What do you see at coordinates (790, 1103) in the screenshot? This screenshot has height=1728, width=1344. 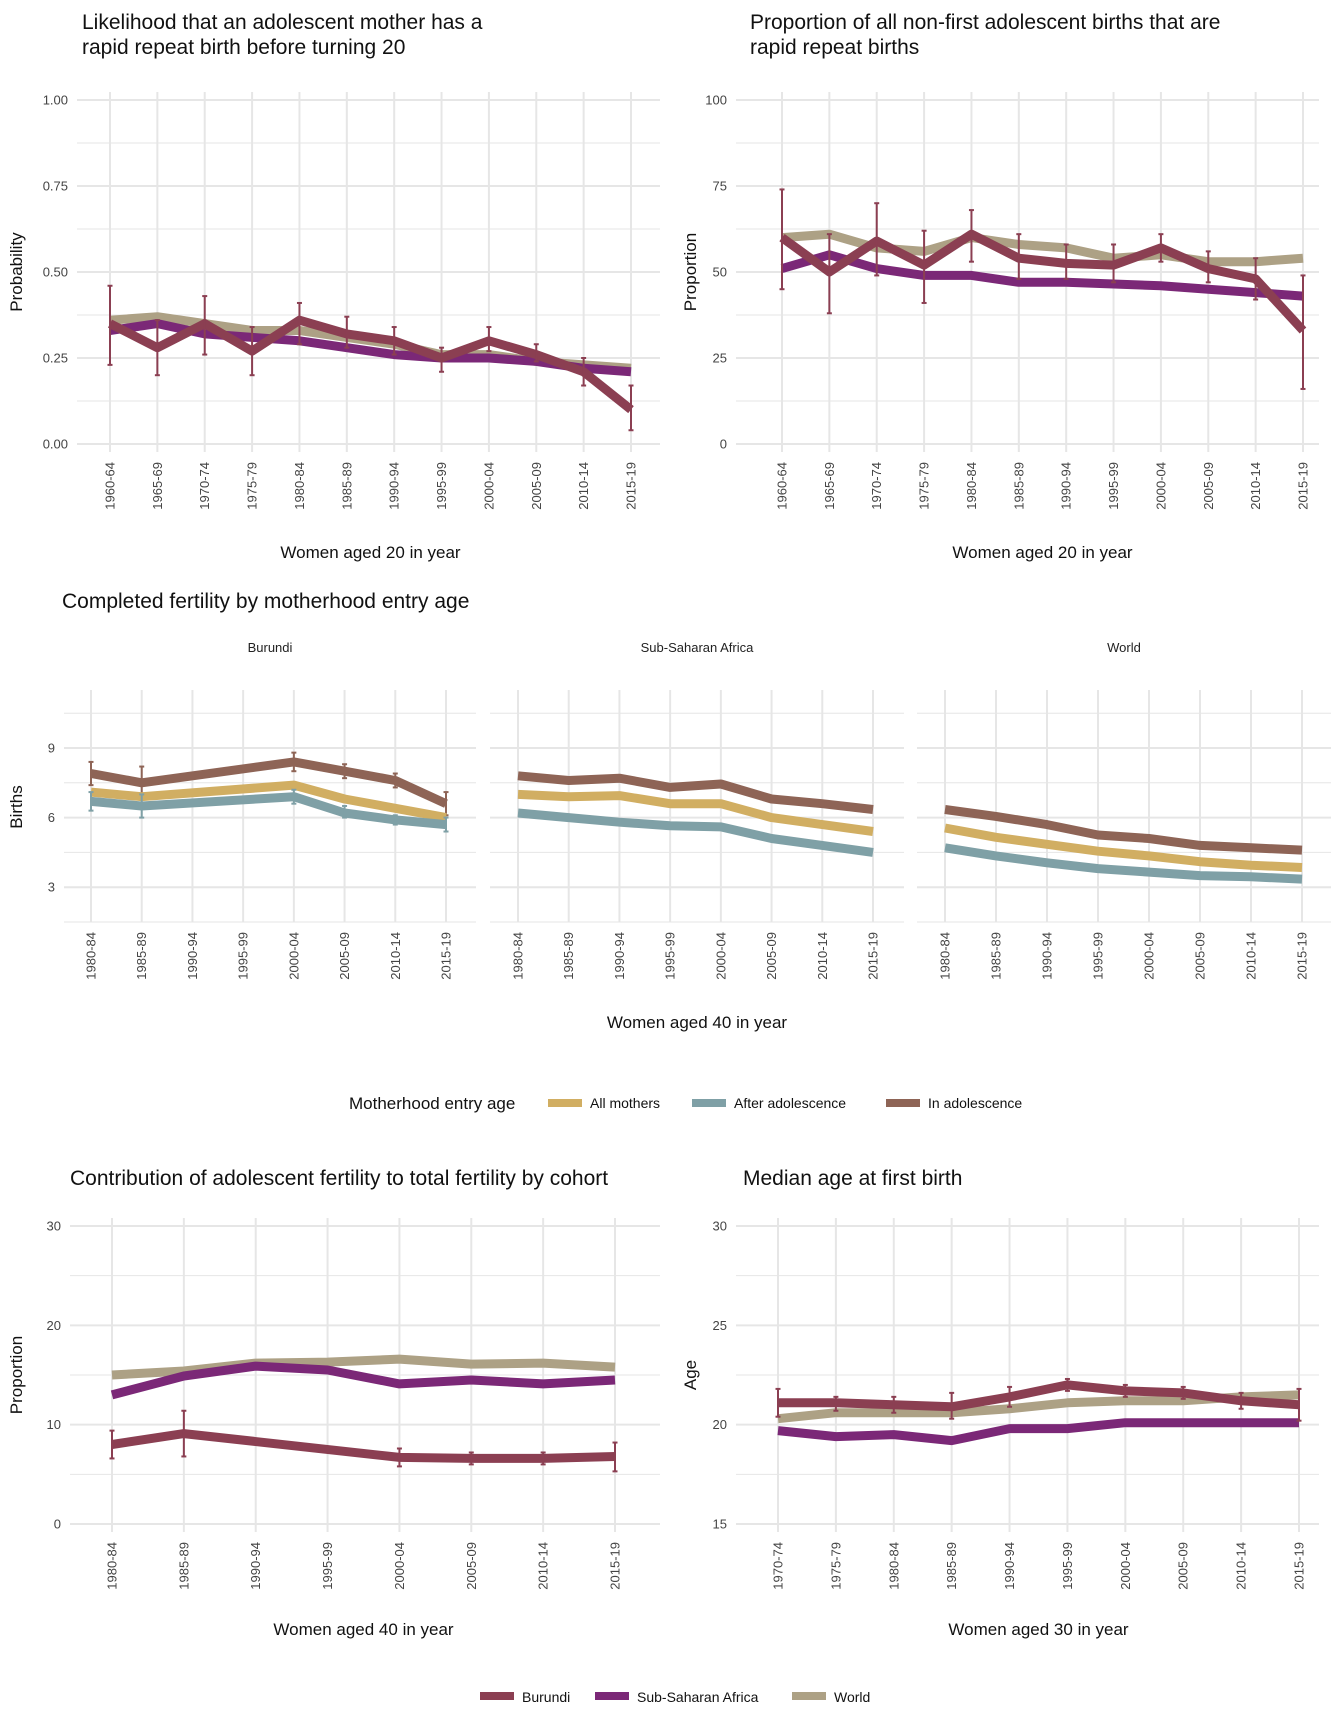 I see `legend-label: After adolescence` at bounding box center [790, 1103].